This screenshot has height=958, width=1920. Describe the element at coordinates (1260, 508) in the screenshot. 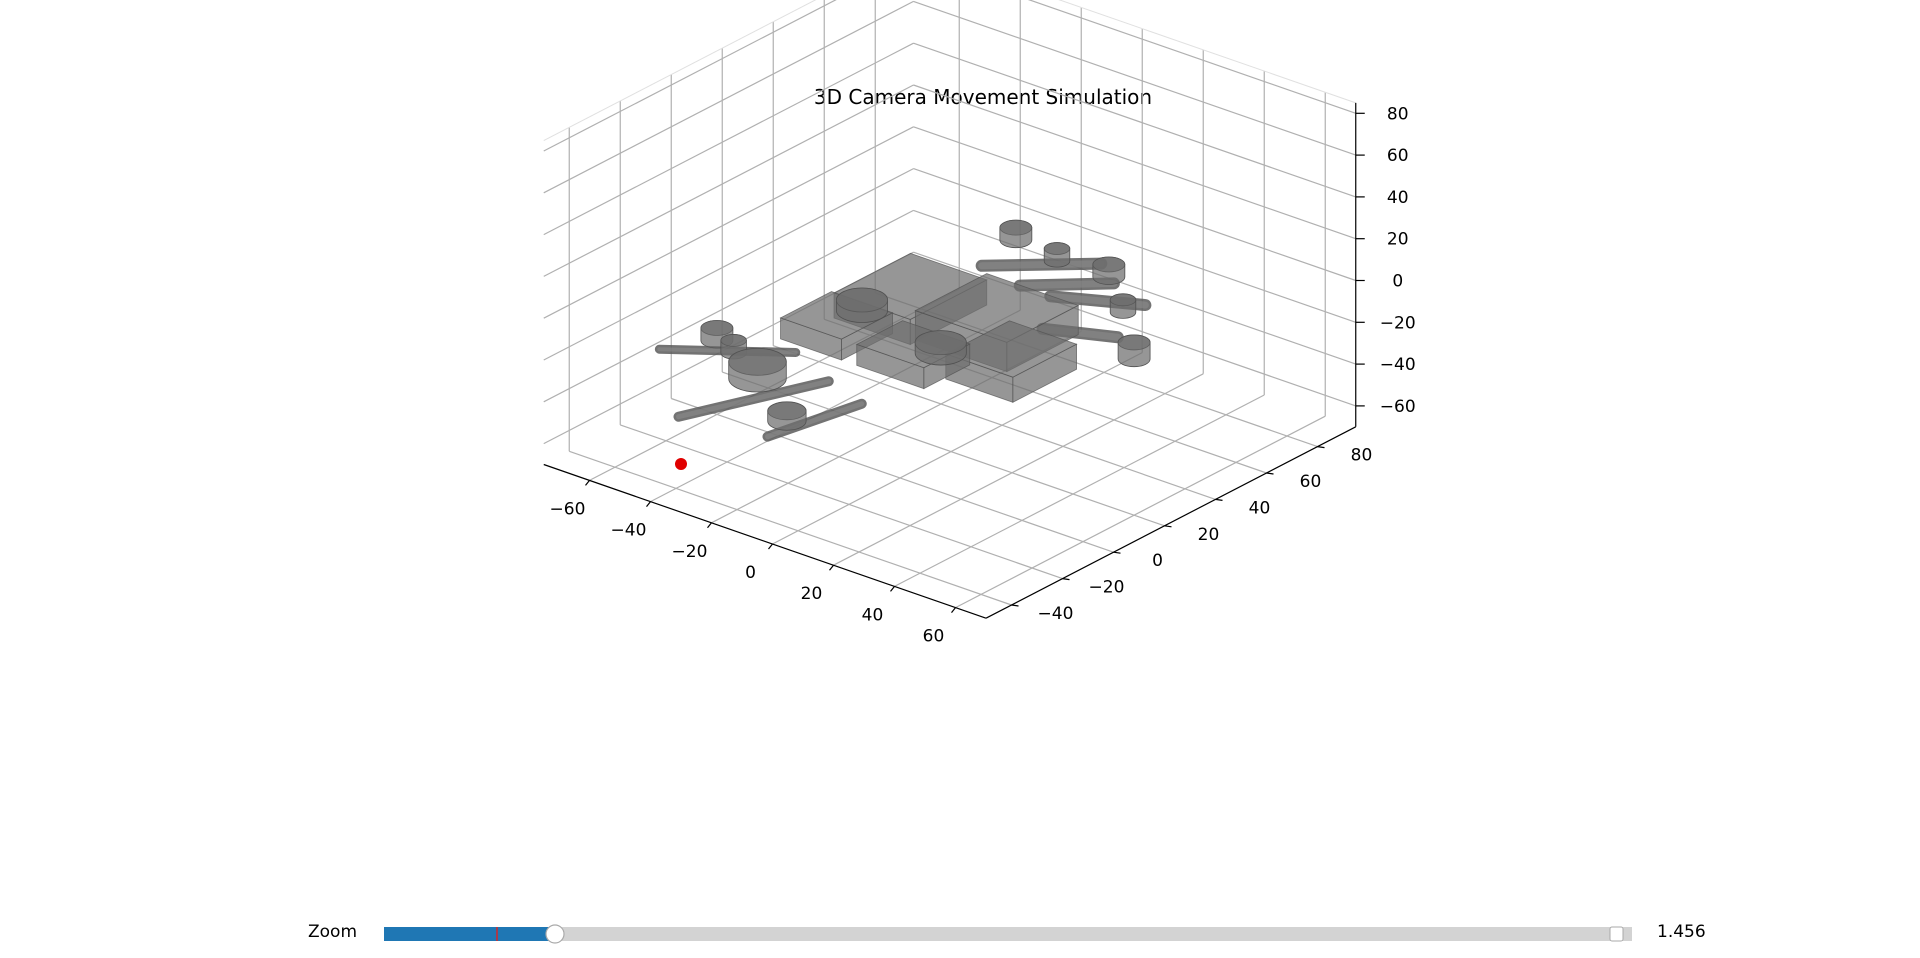

I see `y-tick-label: 40` at that location.